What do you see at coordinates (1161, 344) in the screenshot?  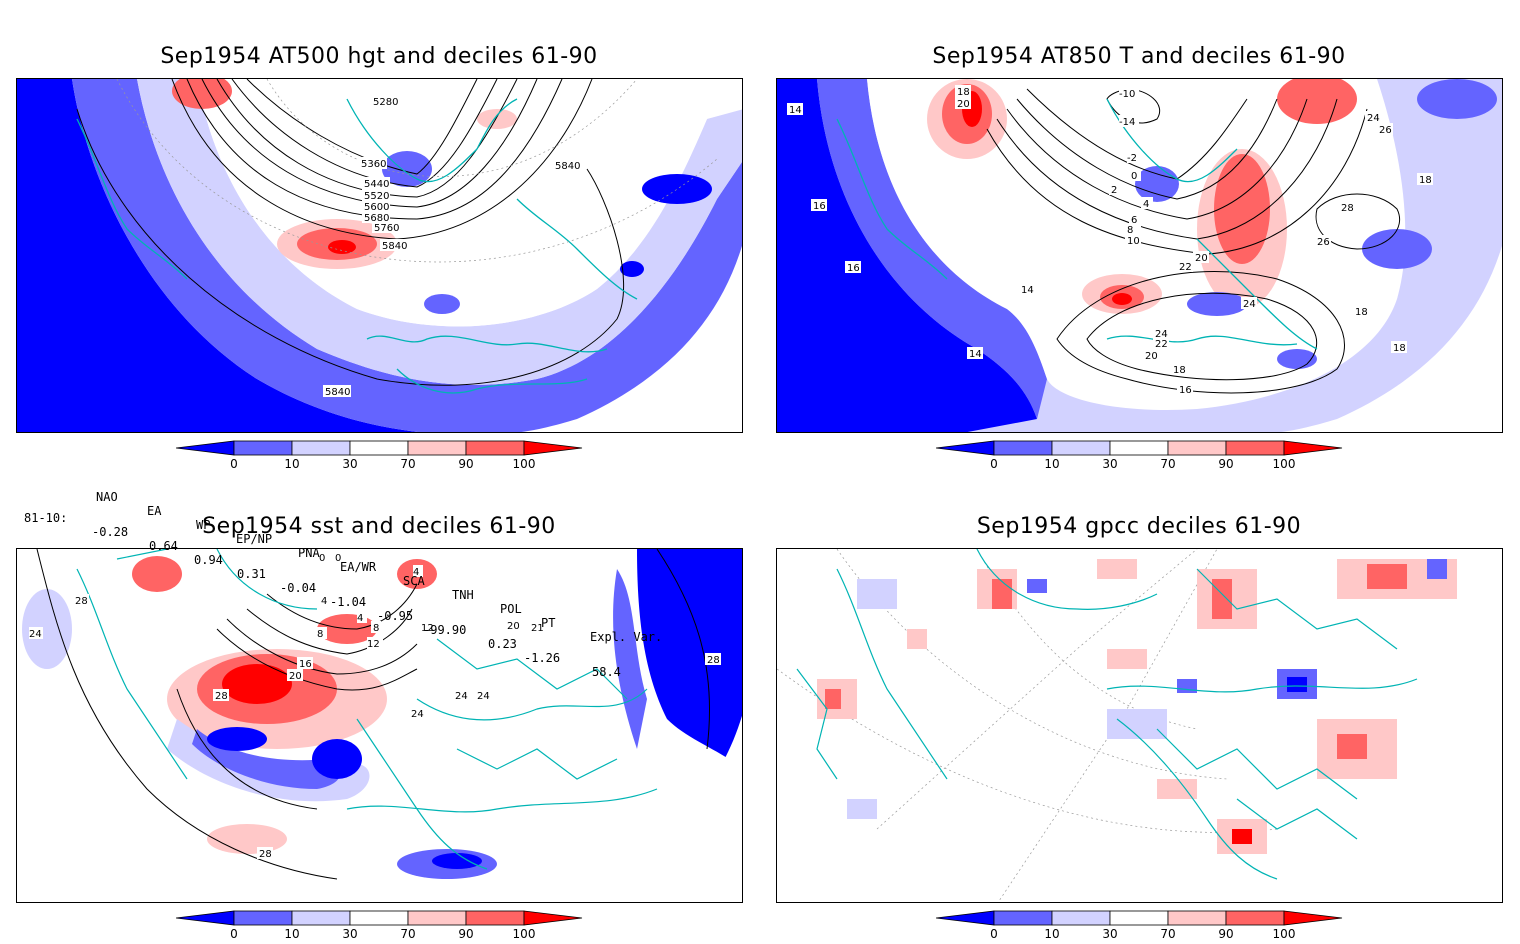 I see `contour-label: 22` at bounding box center [1161, 344].